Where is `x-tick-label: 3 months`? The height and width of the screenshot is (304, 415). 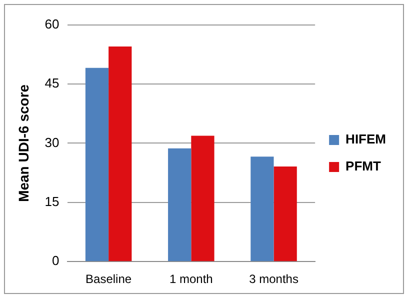
x-tick-label: 3 months is located at coordinates (273, 279).